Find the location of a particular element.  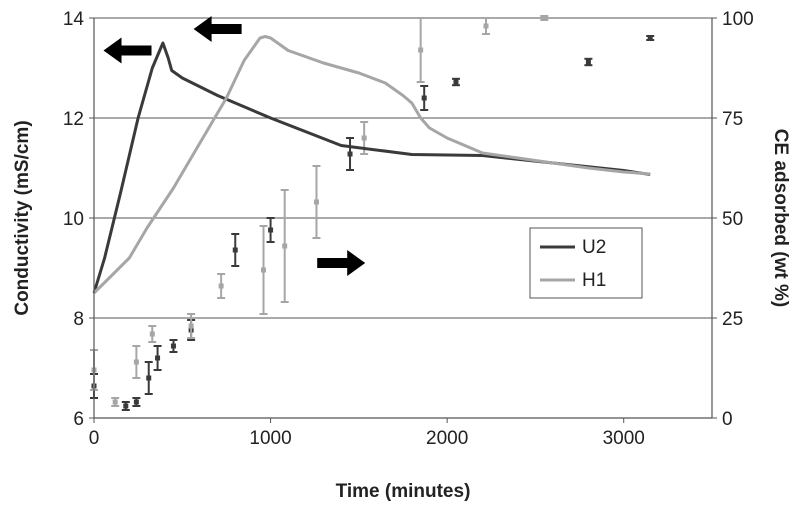

x-tick-label-1: 1000 is located at coordinates (270, 438).